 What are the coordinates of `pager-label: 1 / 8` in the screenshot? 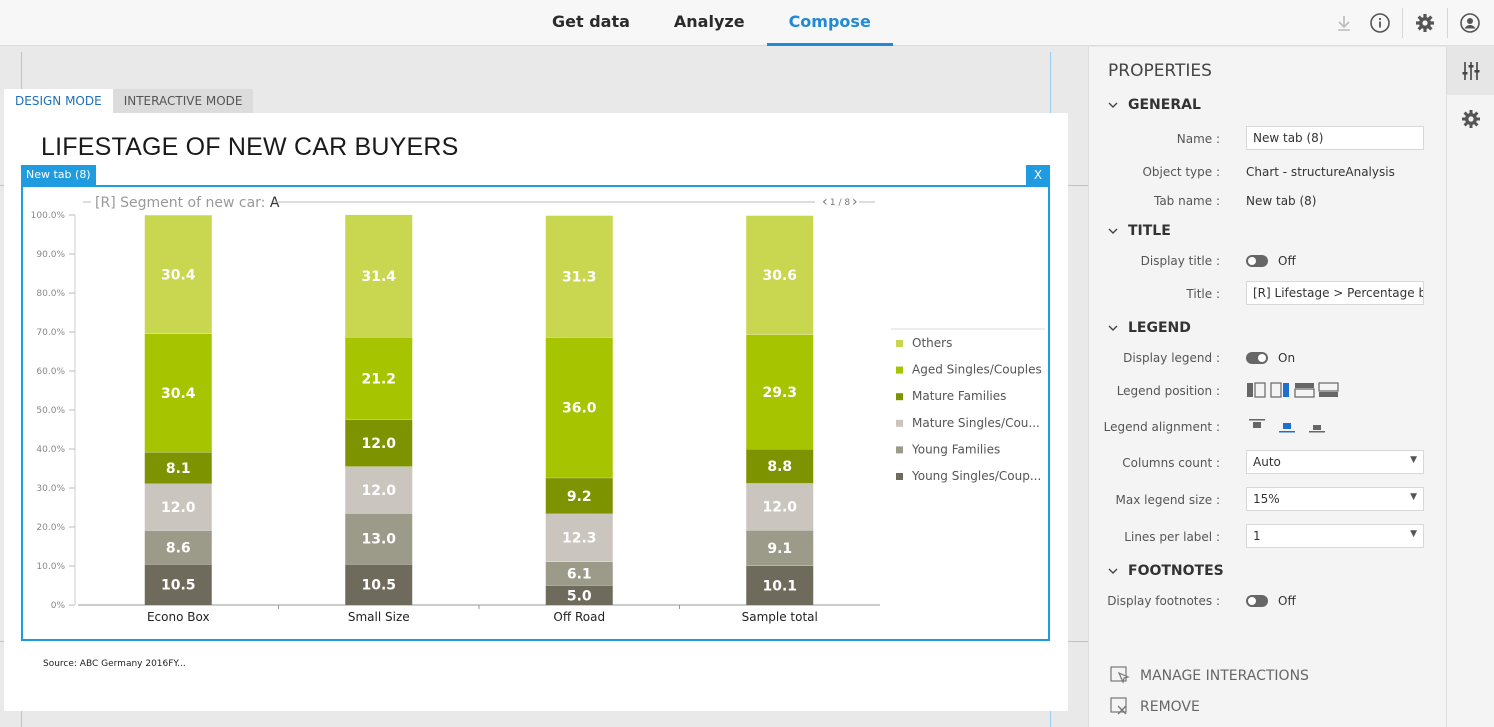 It's located at (840, 203).